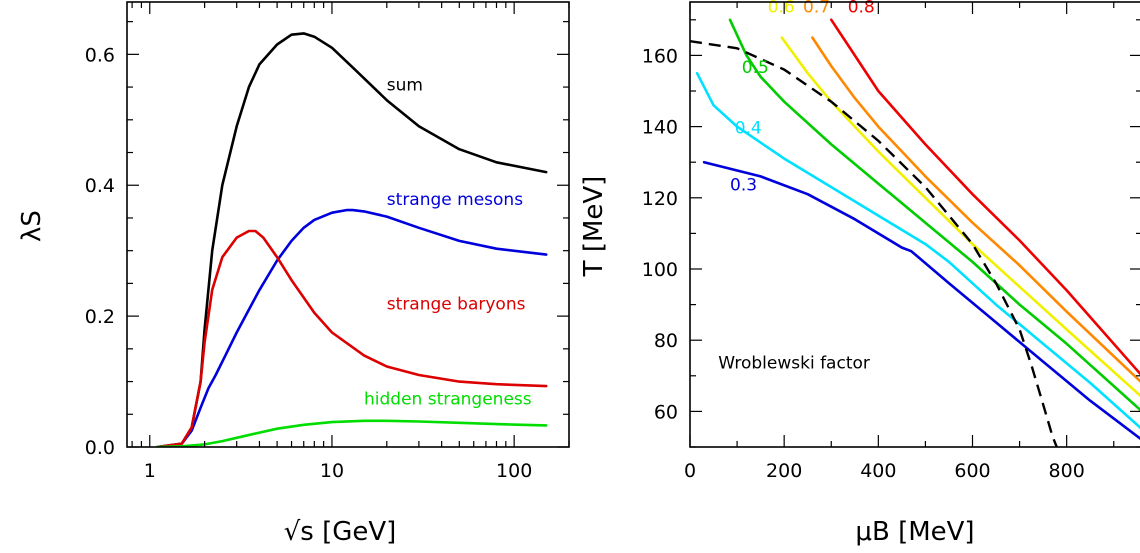  Describe the element at coordinates (100, 55) in the screenshot. I see `left-y-tick-label: 0.6` at that location.